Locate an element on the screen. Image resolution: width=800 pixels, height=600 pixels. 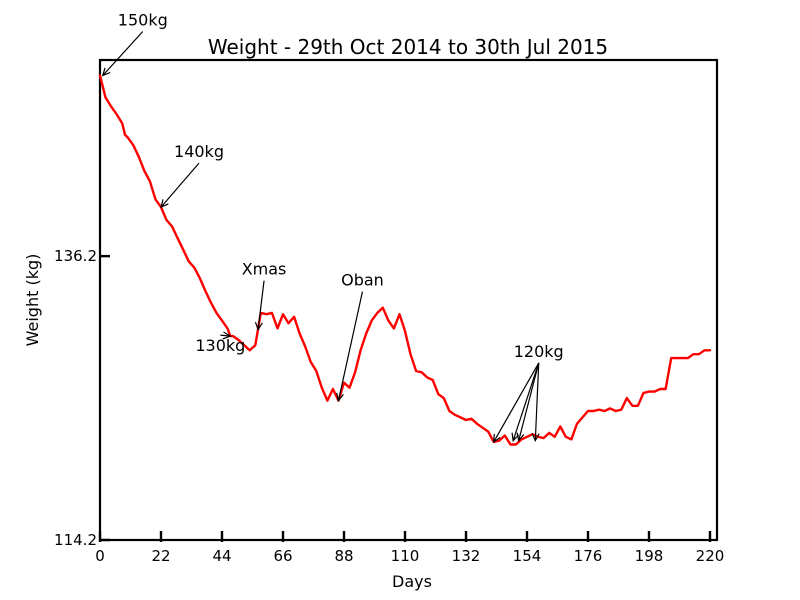
x-tick-label: 110 is located at coordinates (405, 556).